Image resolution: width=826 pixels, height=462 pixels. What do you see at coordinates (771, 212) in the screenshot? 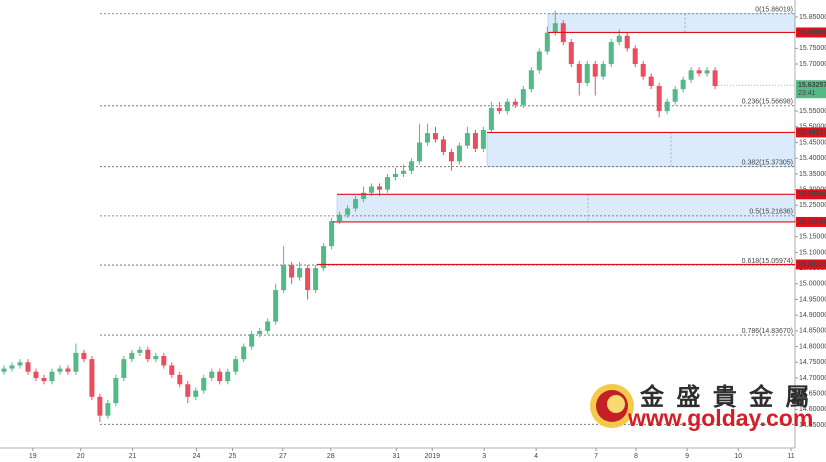
I see `fib-label: 0.5(15.21636)` at bounding box center [771, 212].